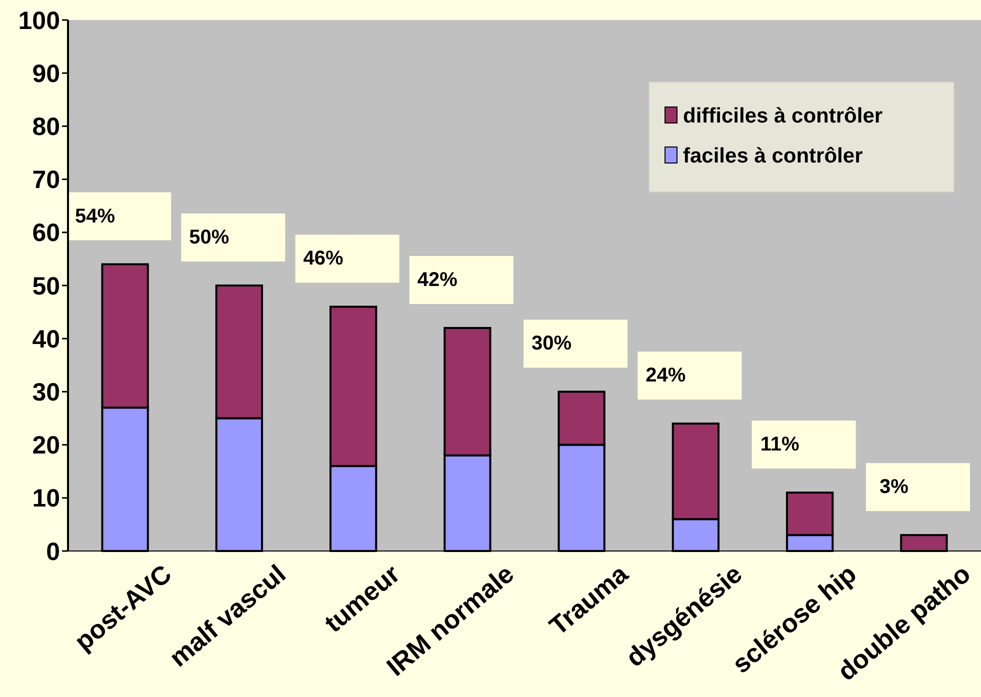  What do you see at coordinates (209, 237) in the screenshot?
I see `total-label: 50%` at bounding box center [209, 237].